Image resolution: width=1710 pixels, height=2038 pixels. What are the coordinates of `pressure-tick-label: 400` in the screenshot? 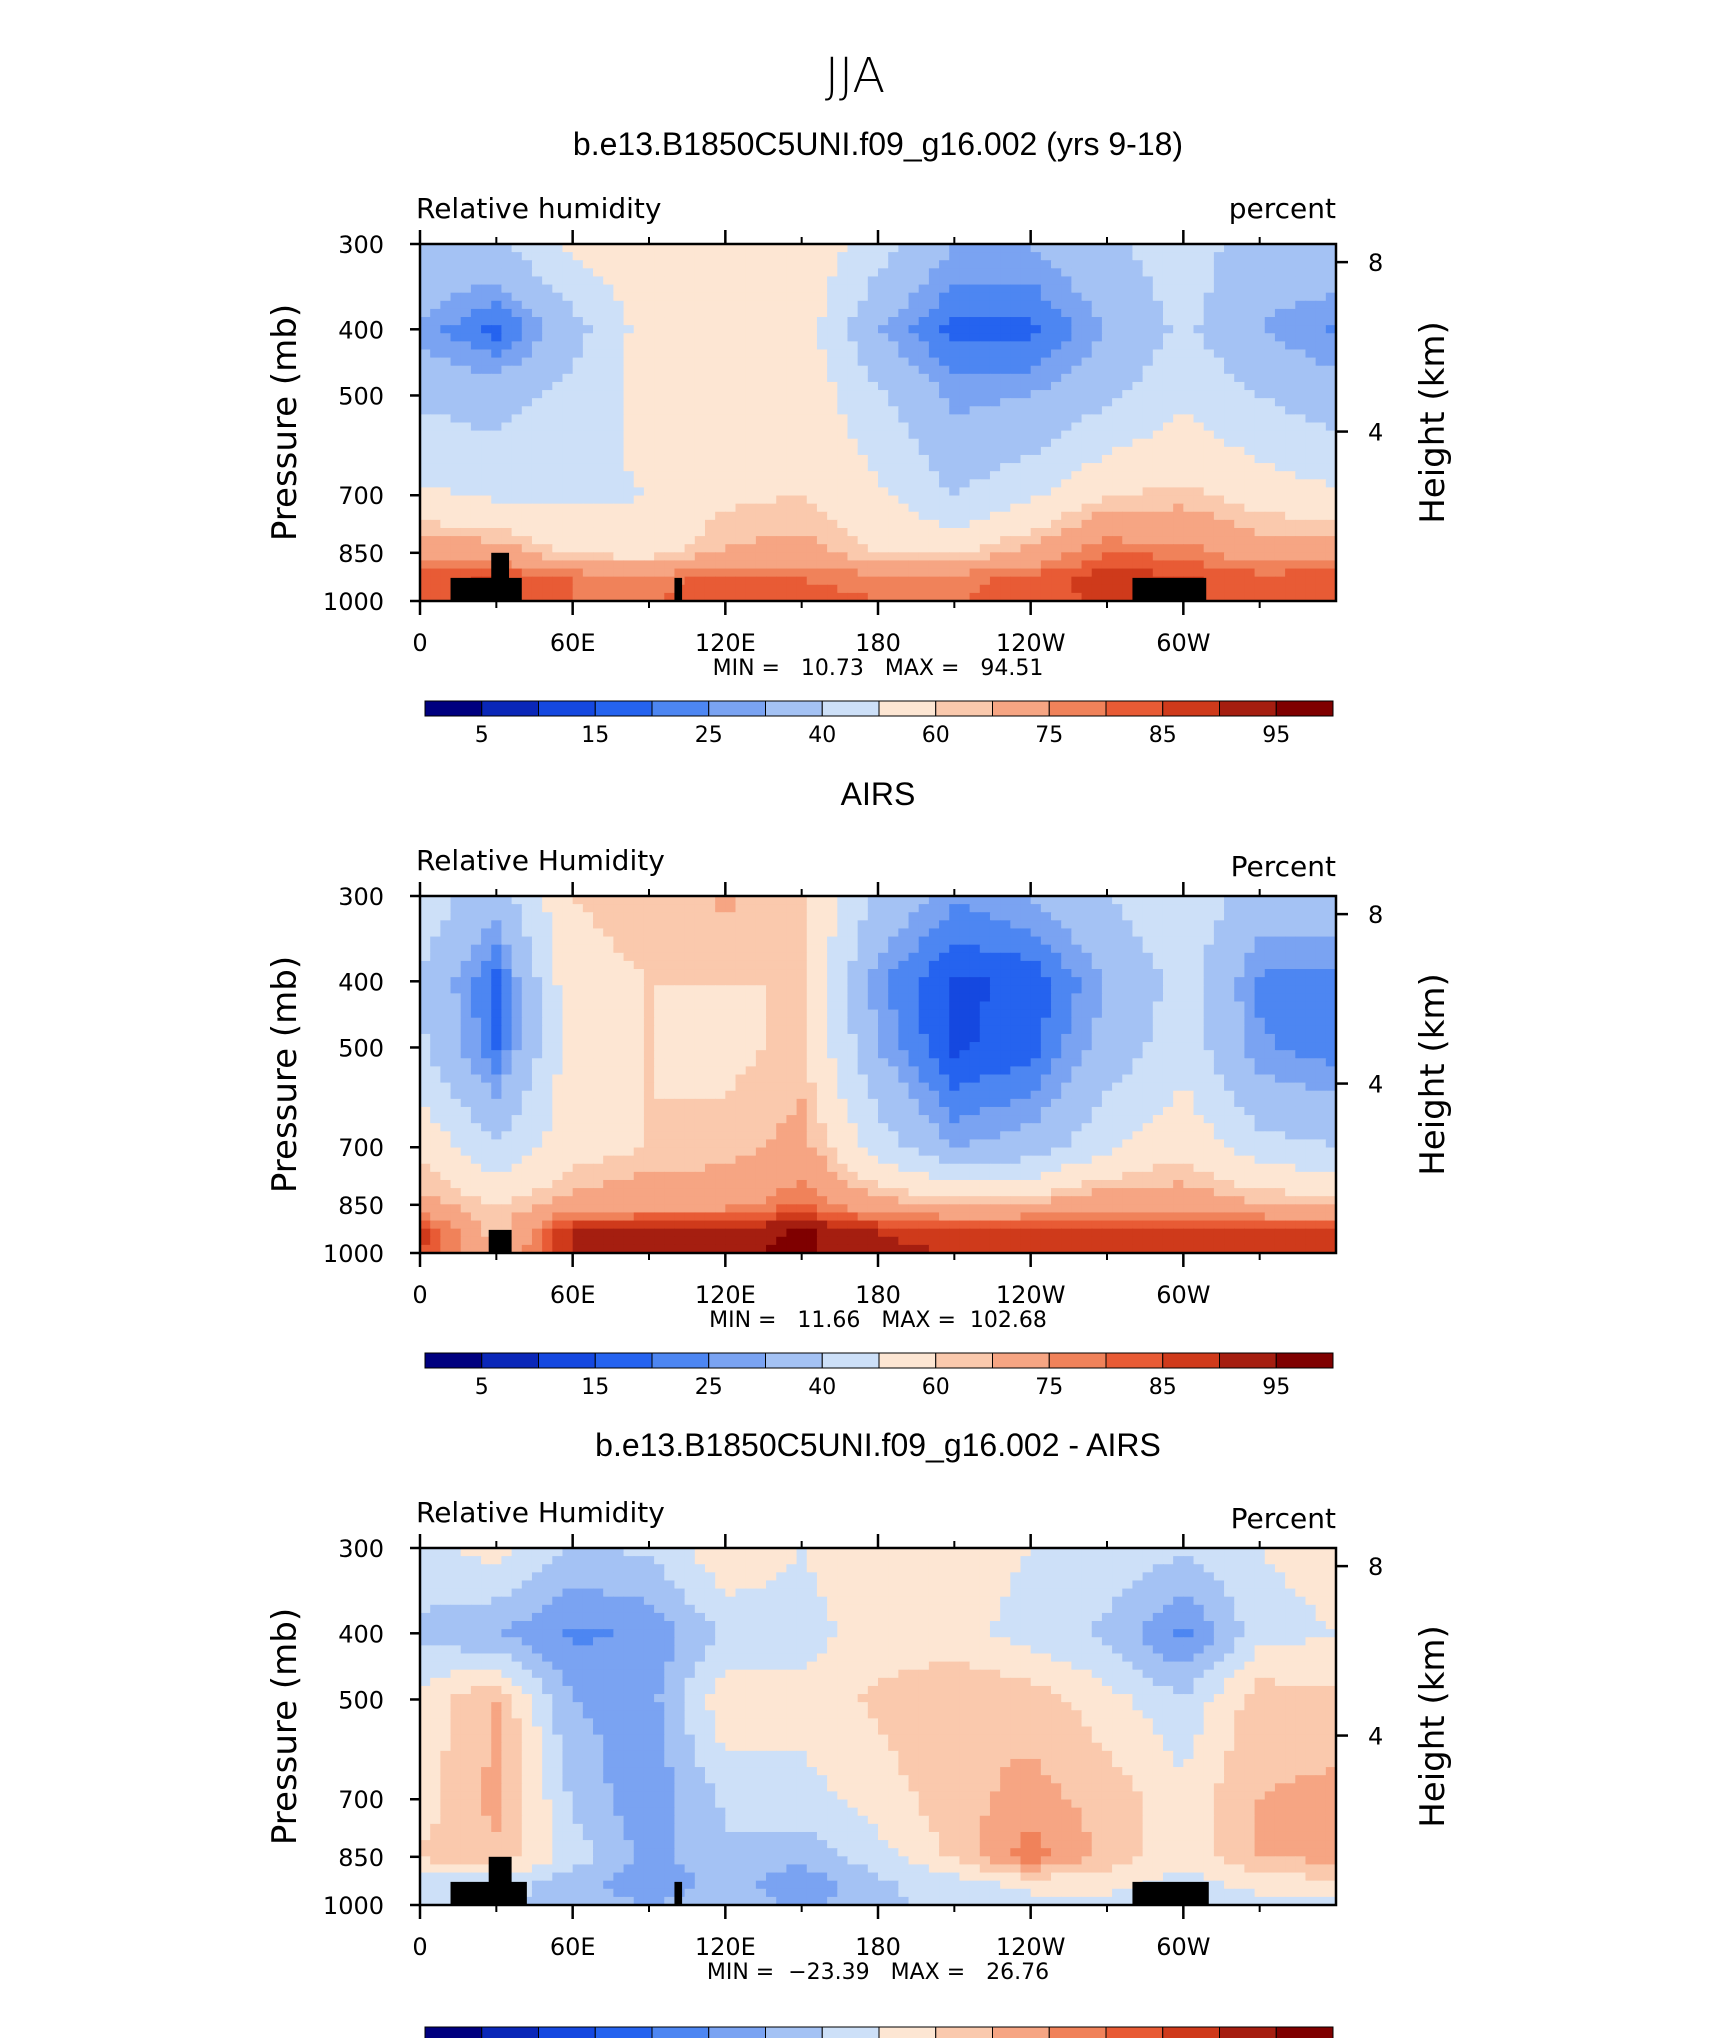 It's located at (361, 330).